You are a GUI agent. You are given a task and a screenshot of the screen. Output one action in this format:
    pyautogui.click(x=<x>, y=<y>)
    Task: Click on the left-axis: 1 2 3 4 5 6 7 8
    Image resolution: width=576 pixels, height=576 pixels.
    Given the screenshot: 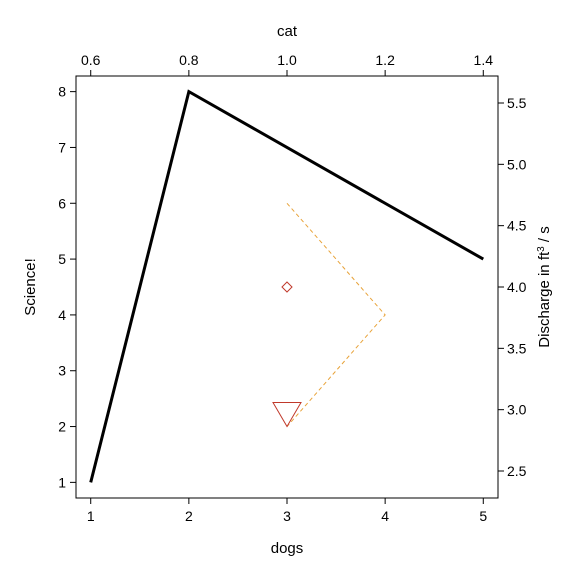 What is the action you would take?
    pyautogui.click(x=67, y=287)
    